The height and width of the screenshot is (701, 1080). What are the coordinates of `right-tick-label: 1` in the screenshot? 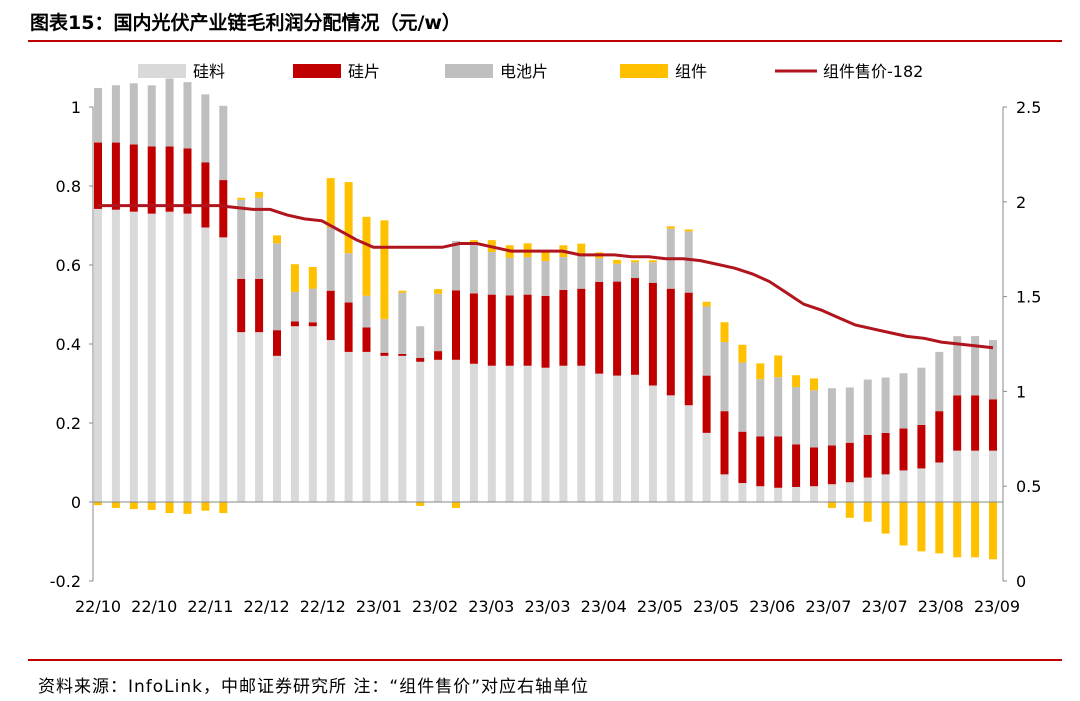 It's located at (1021, 391).